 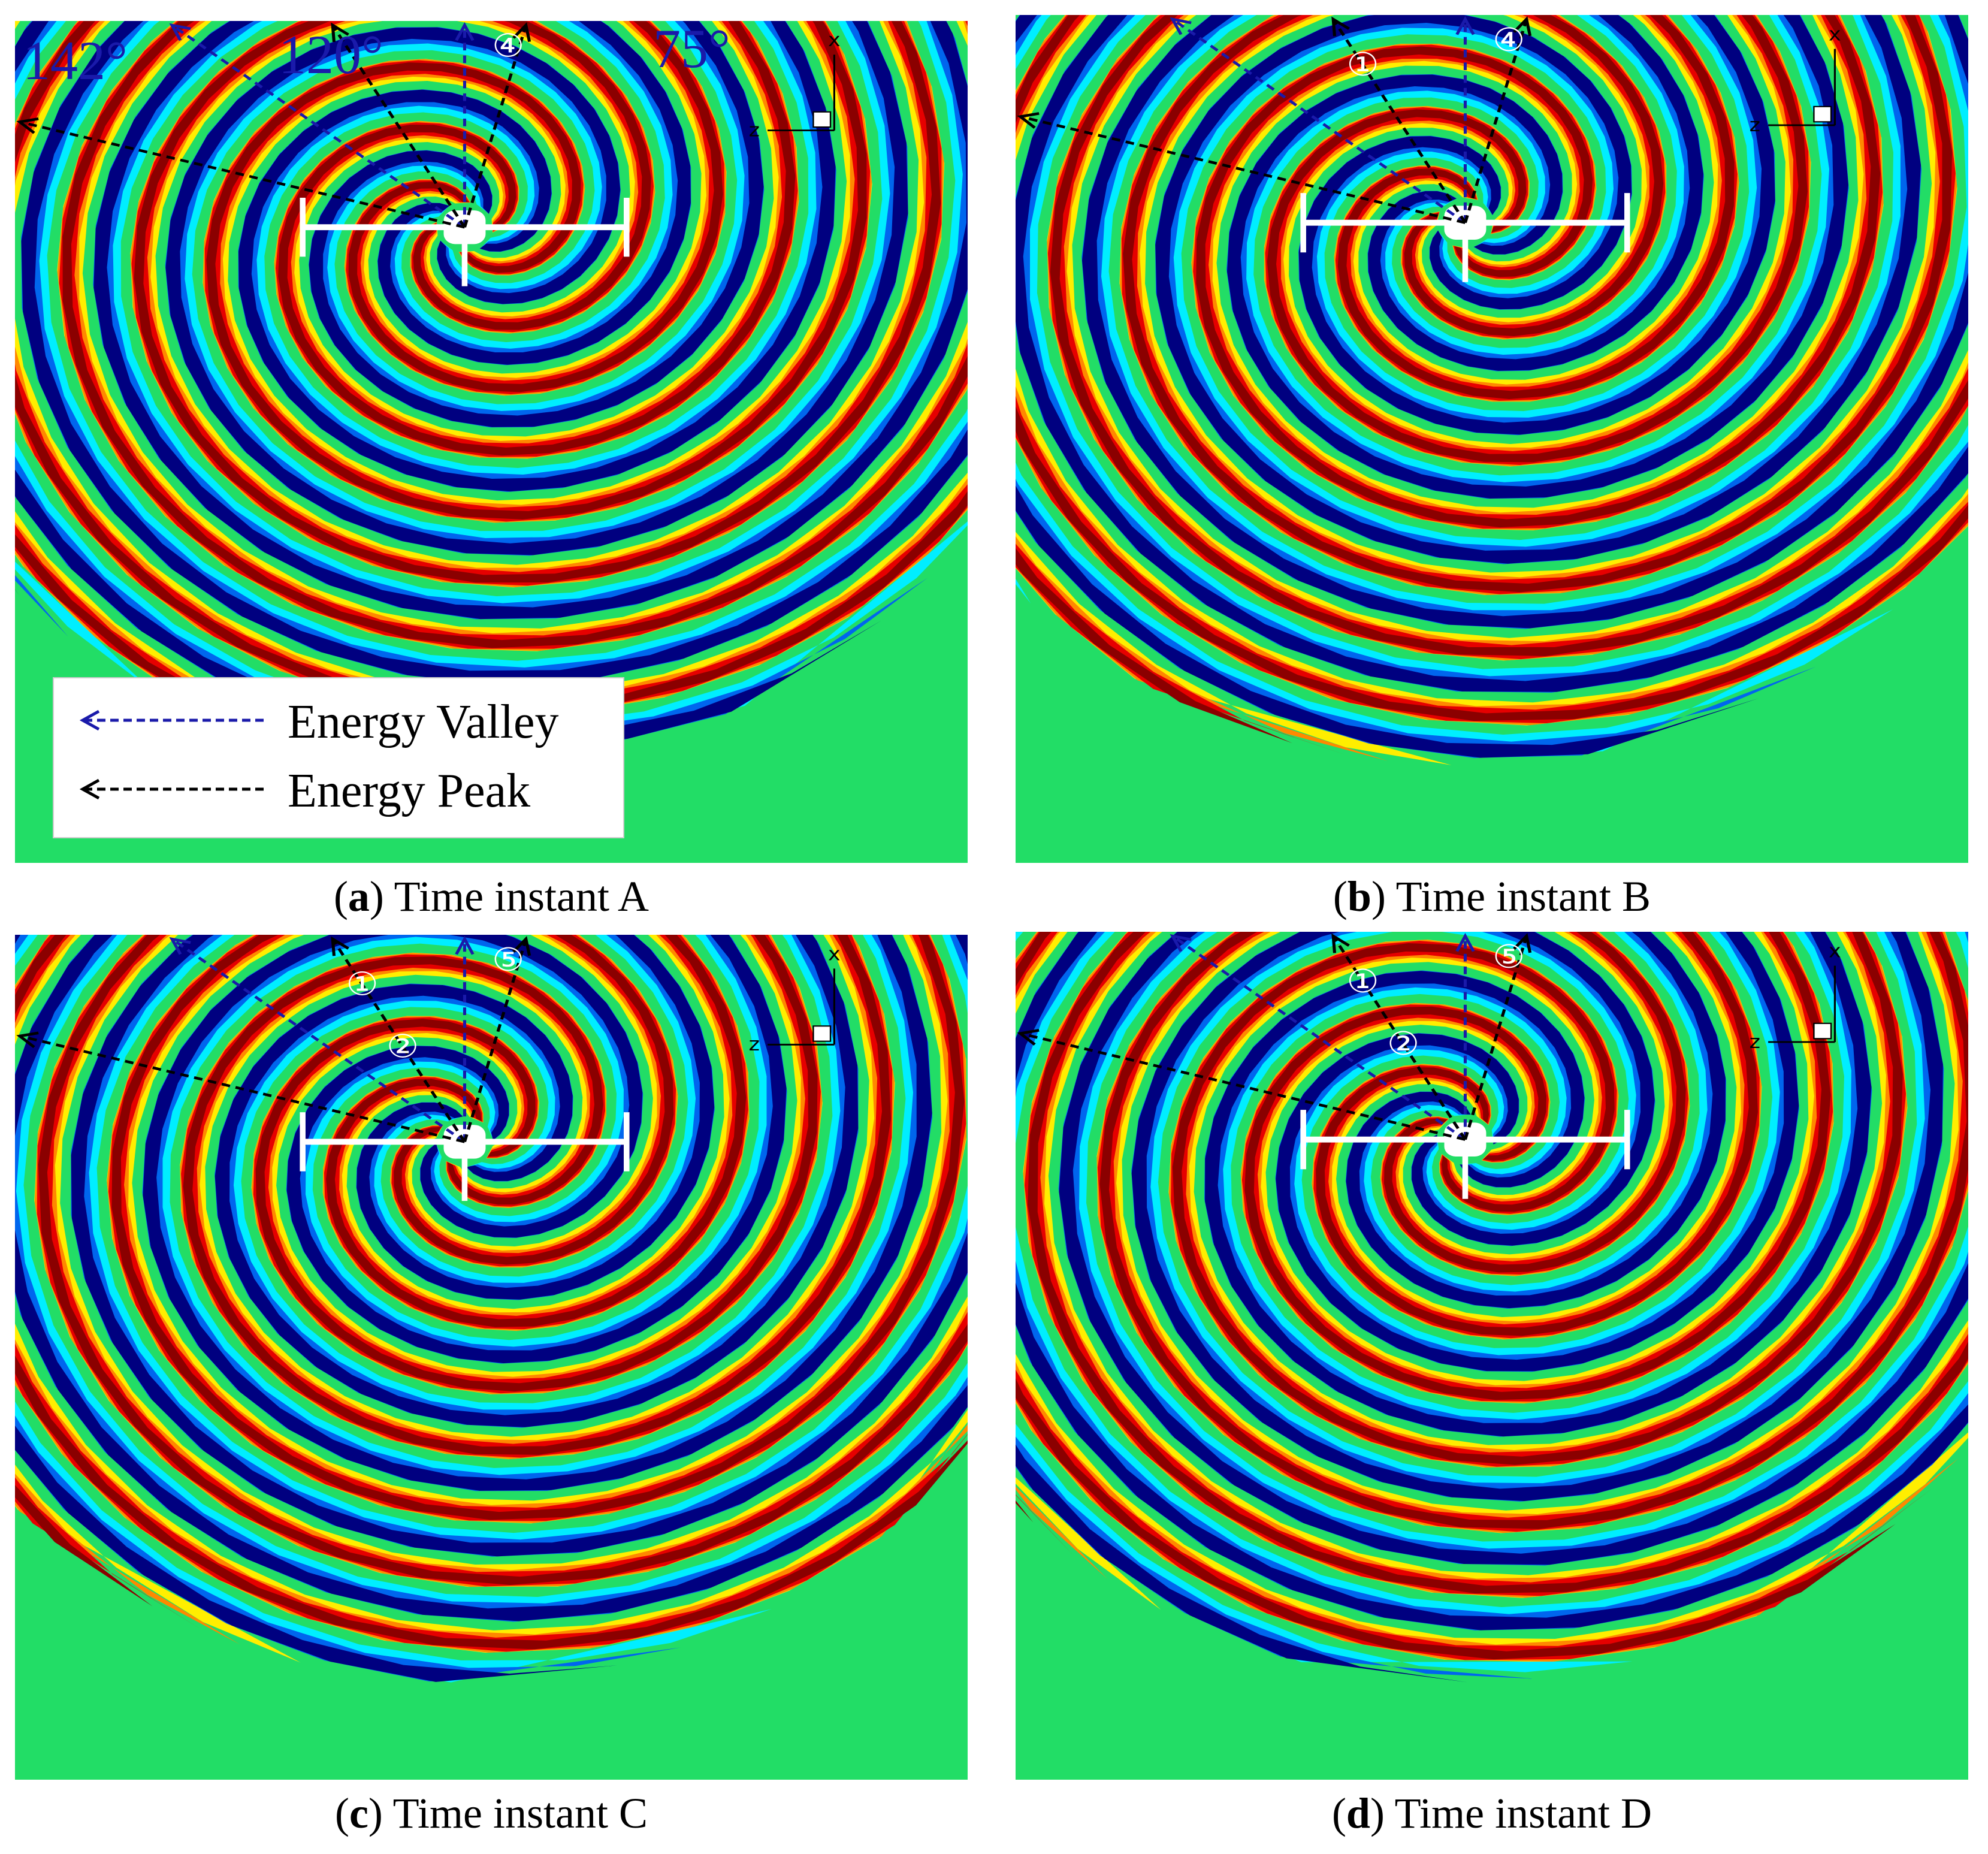 I want to click on legend-peak: Energy Peak, so click(x=341, y=792).